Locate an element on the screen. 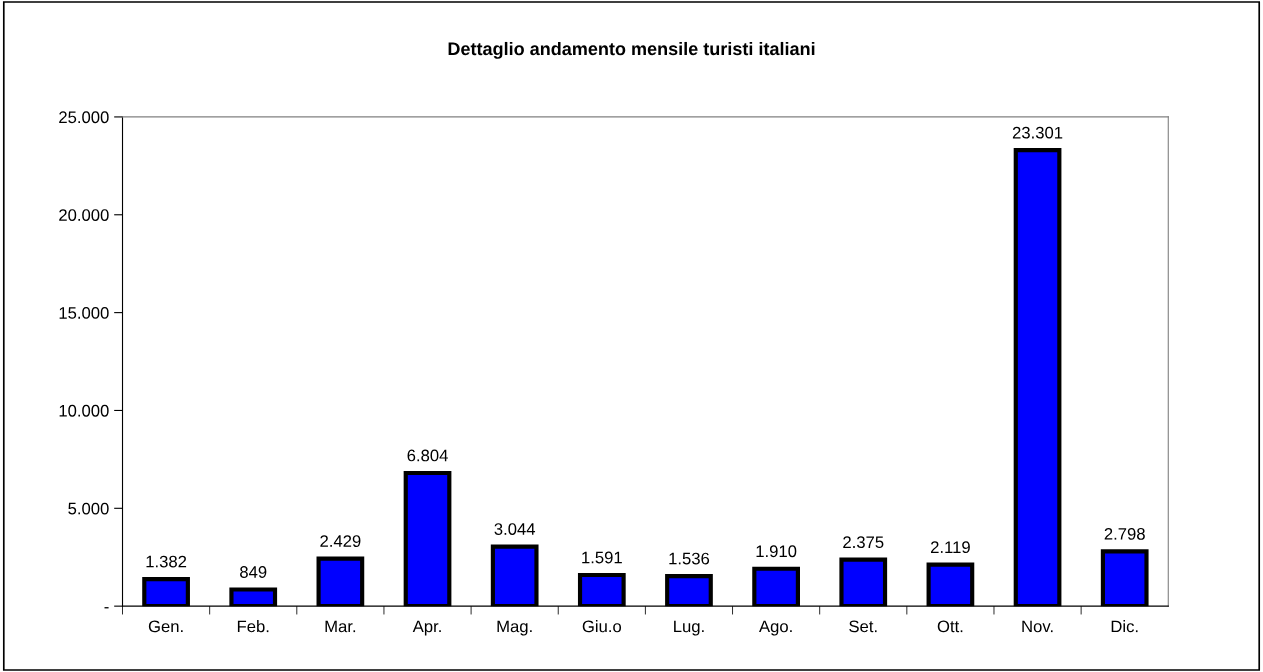  data-label: 3.044 is located at coordinates (515, 529).